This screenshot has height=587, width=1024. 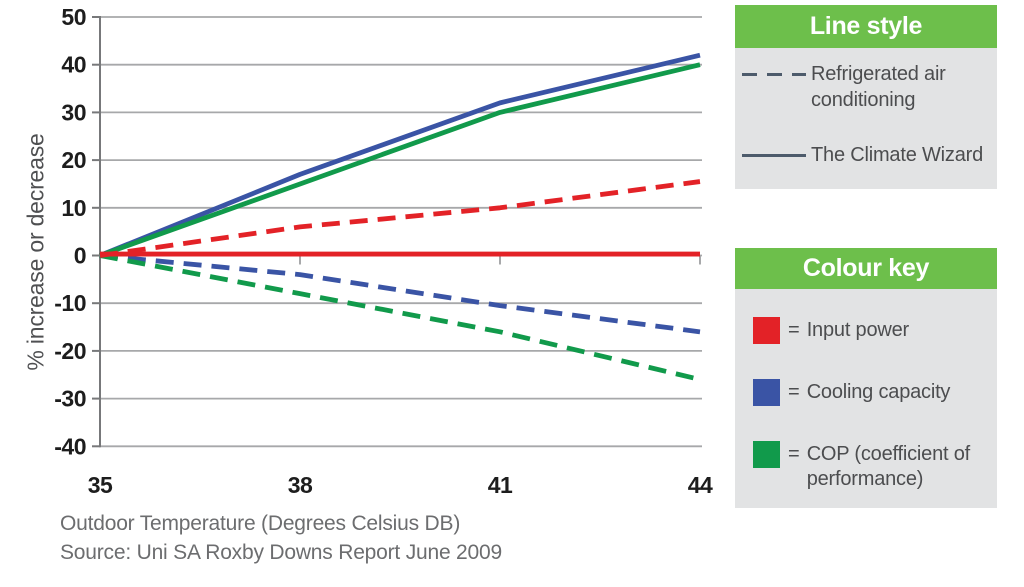 What do you see at coordinates (766, 454) in the screenshot?
I see `cop-swatch` at bounding box center [766, 454].